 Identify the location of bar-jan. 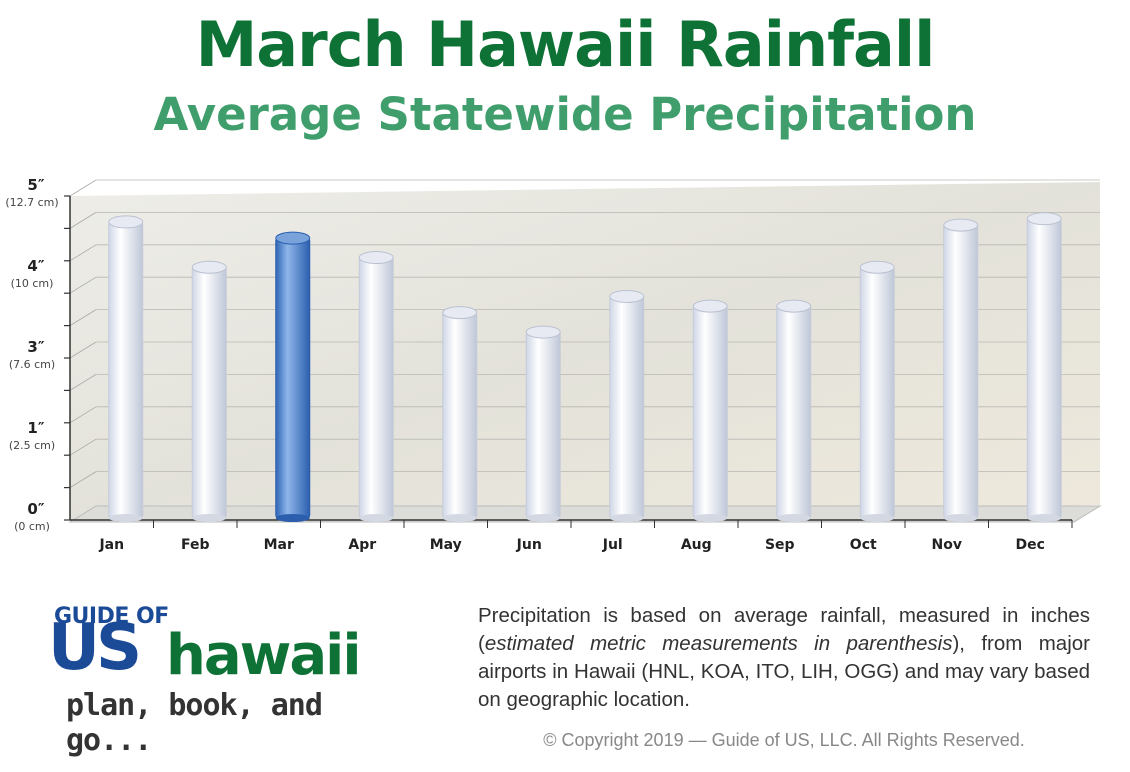
(126, 368).